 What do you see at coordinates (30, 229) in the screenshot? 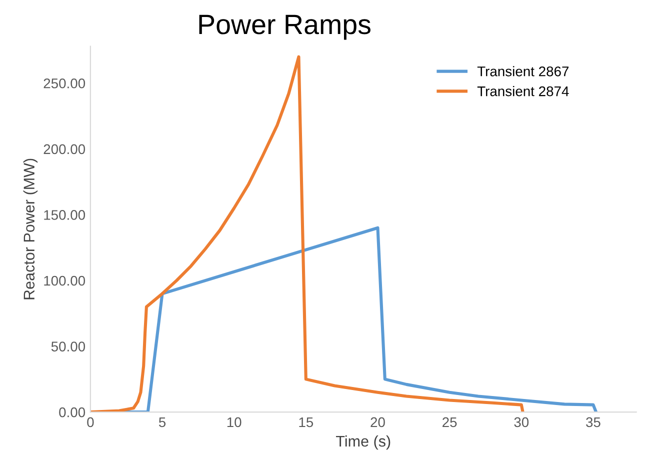
I see `y-axis-title: Reactor Power (MW)` at bounding box center [30, 229].